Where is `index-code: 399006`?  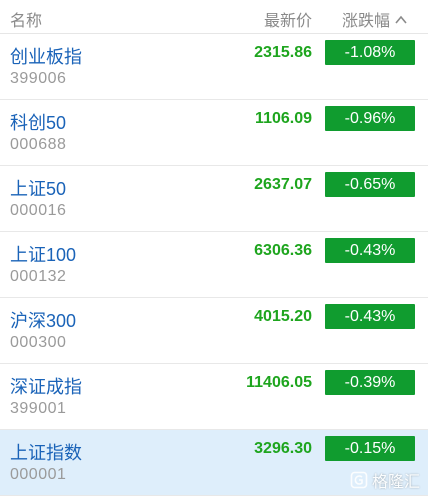 index-code: 399006 is located at coordinates (38, 78).